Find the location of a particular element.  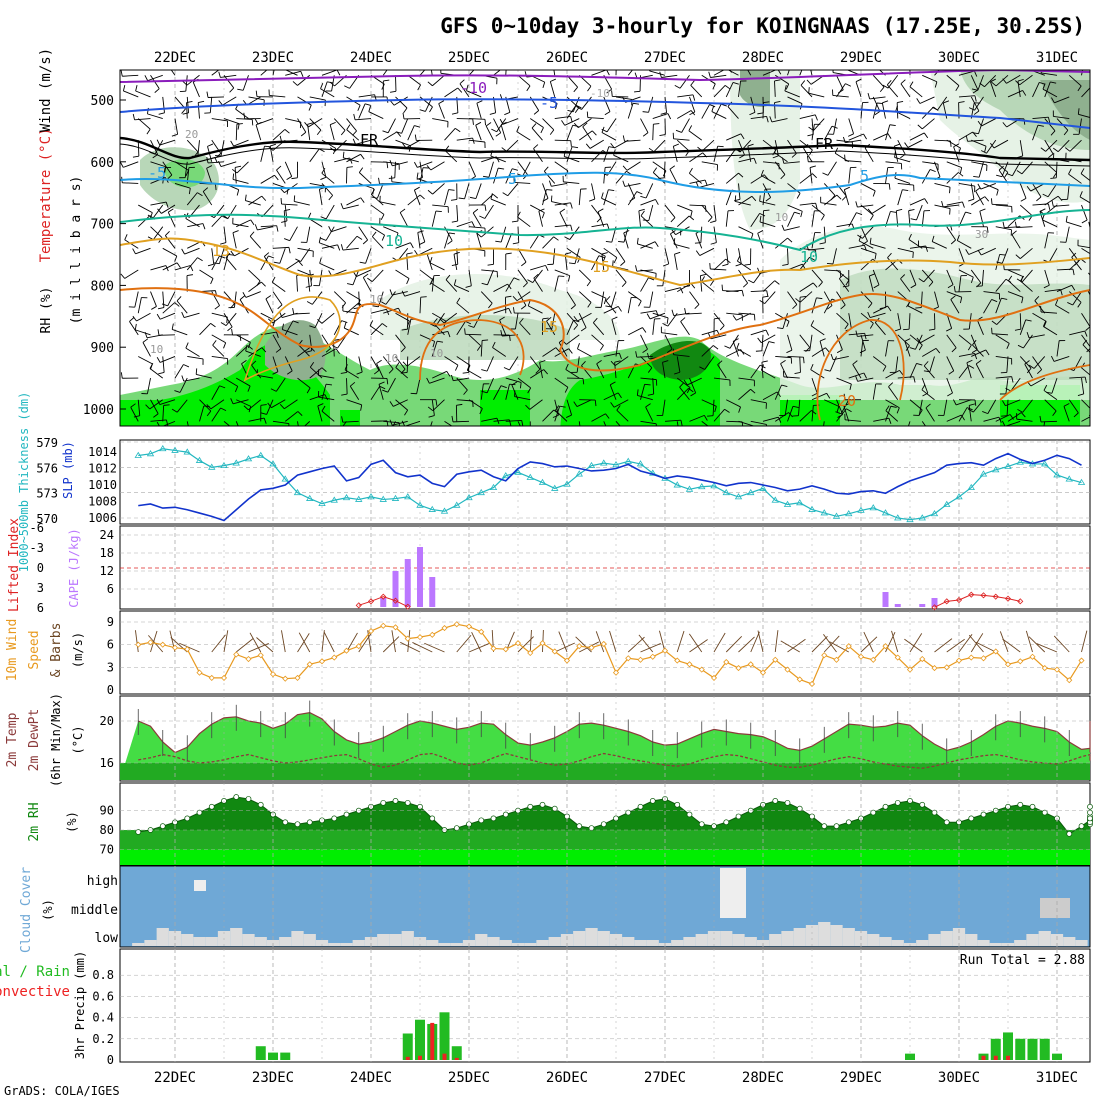

ylabel-speed: Speed is located at coordinates (34, 649).